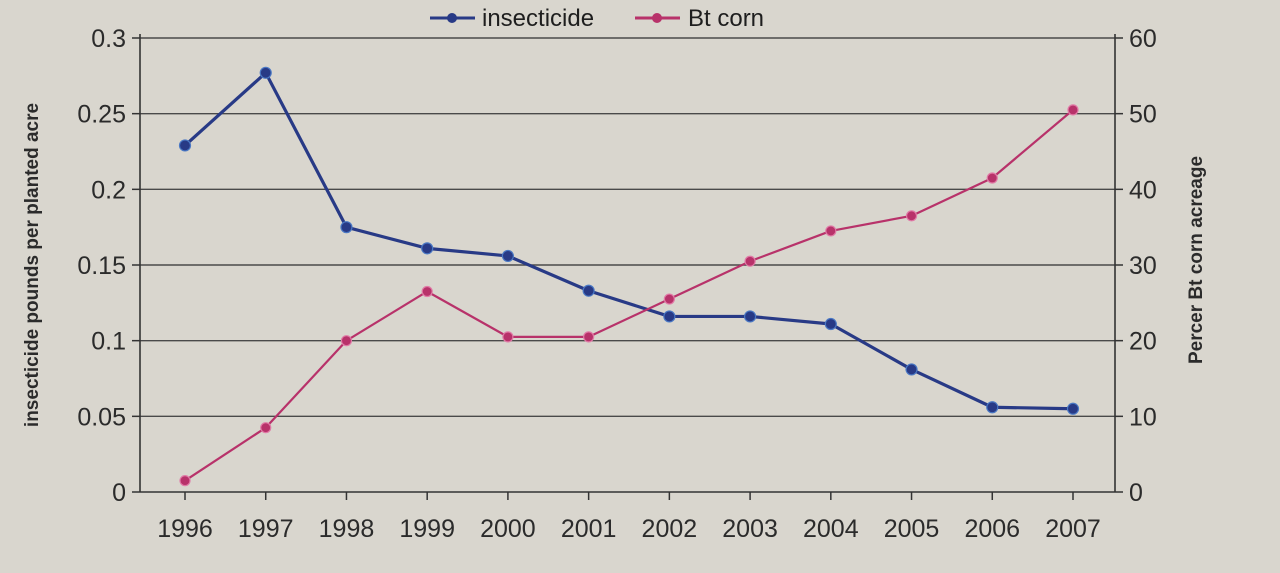  What do you see at coordinates (750, 529) in the screenshot?
I see `x-tick-label: 2003` at bounding box center [750, 529].